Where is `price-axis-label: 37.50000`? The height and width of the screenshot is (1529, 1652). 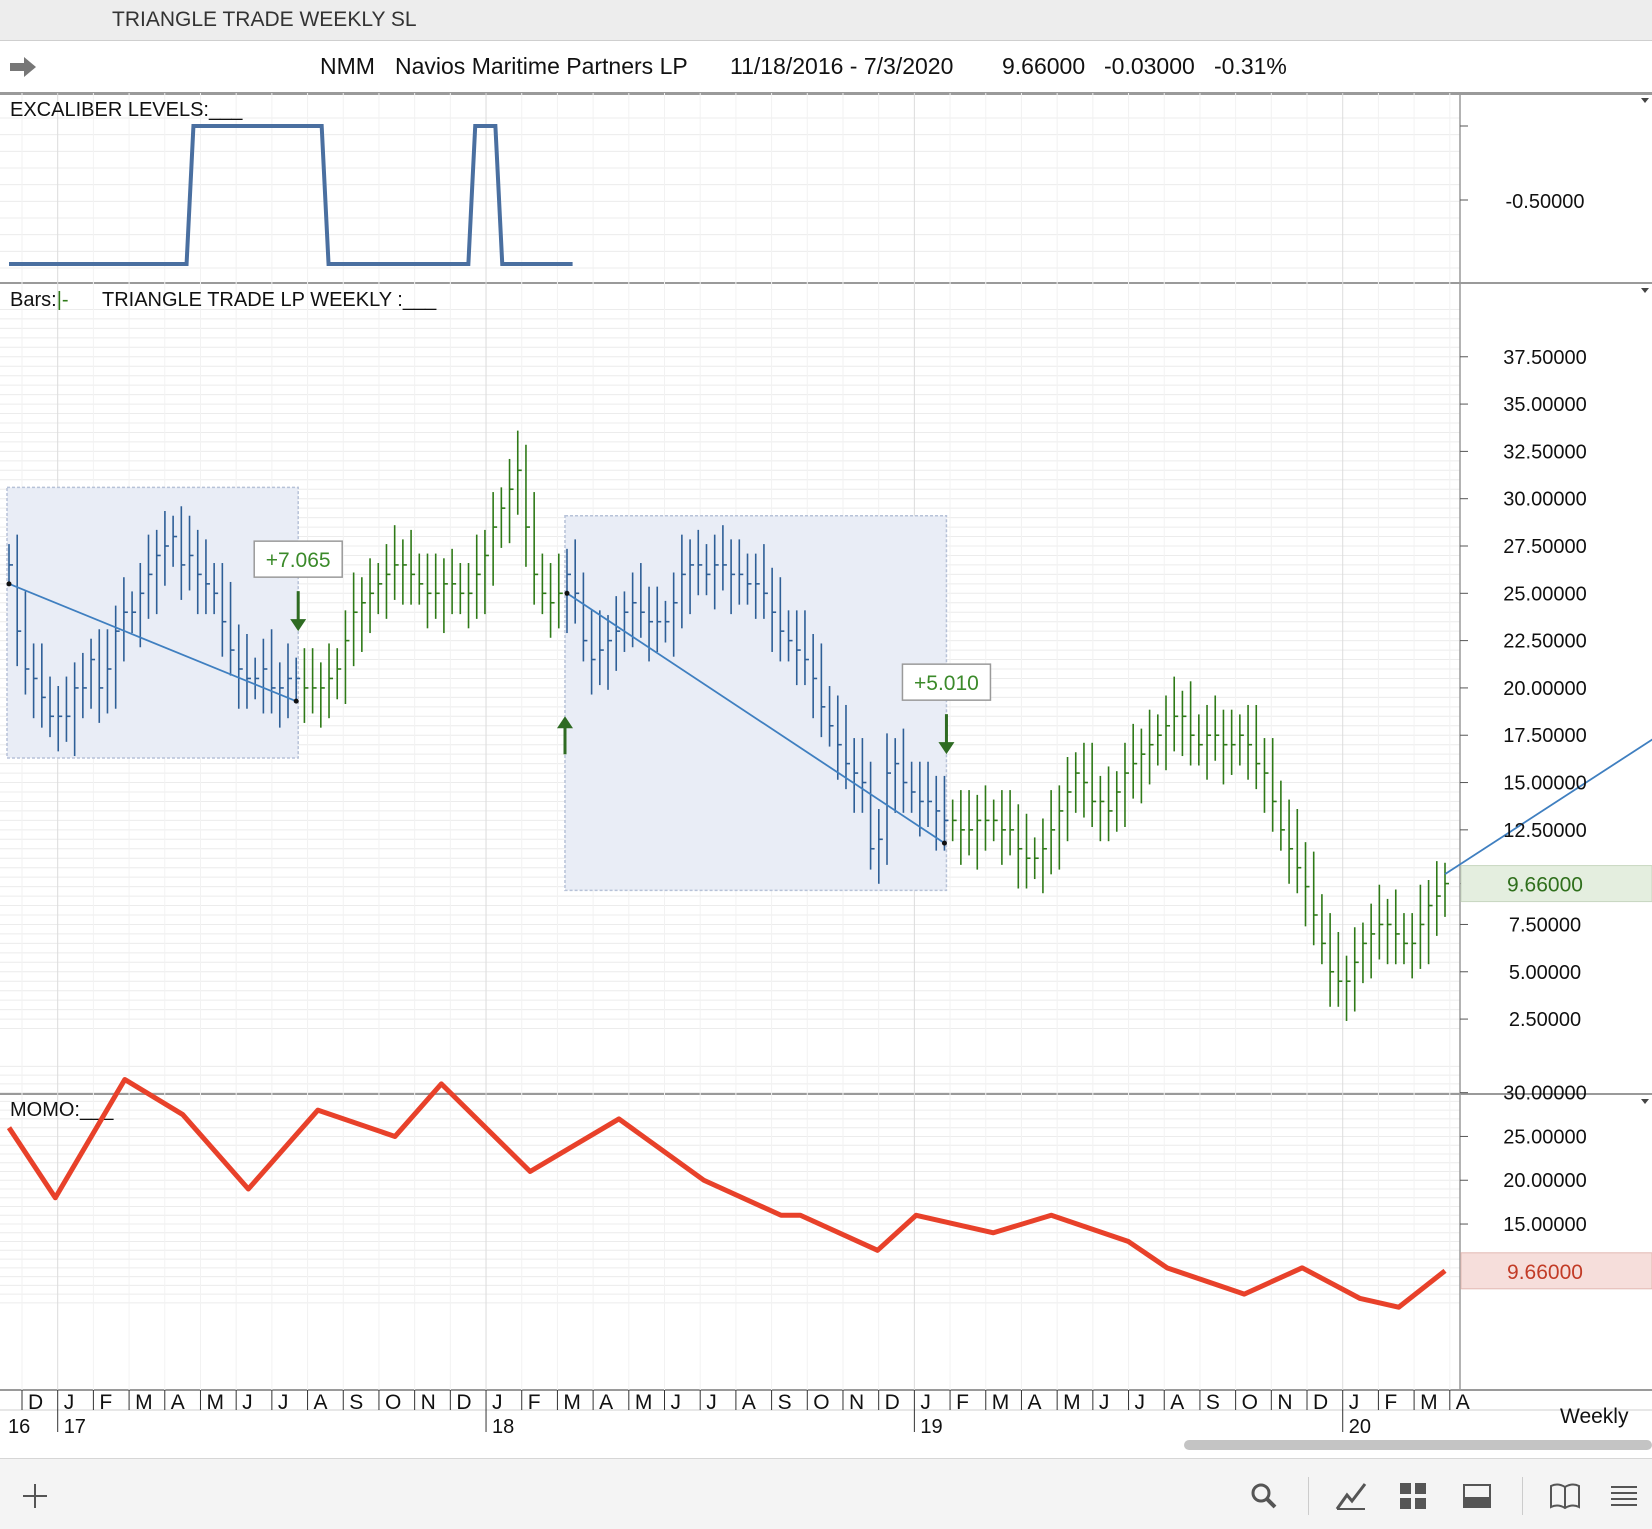 price-axis-label: 37.50000 is located at coordinates (1544, 358).